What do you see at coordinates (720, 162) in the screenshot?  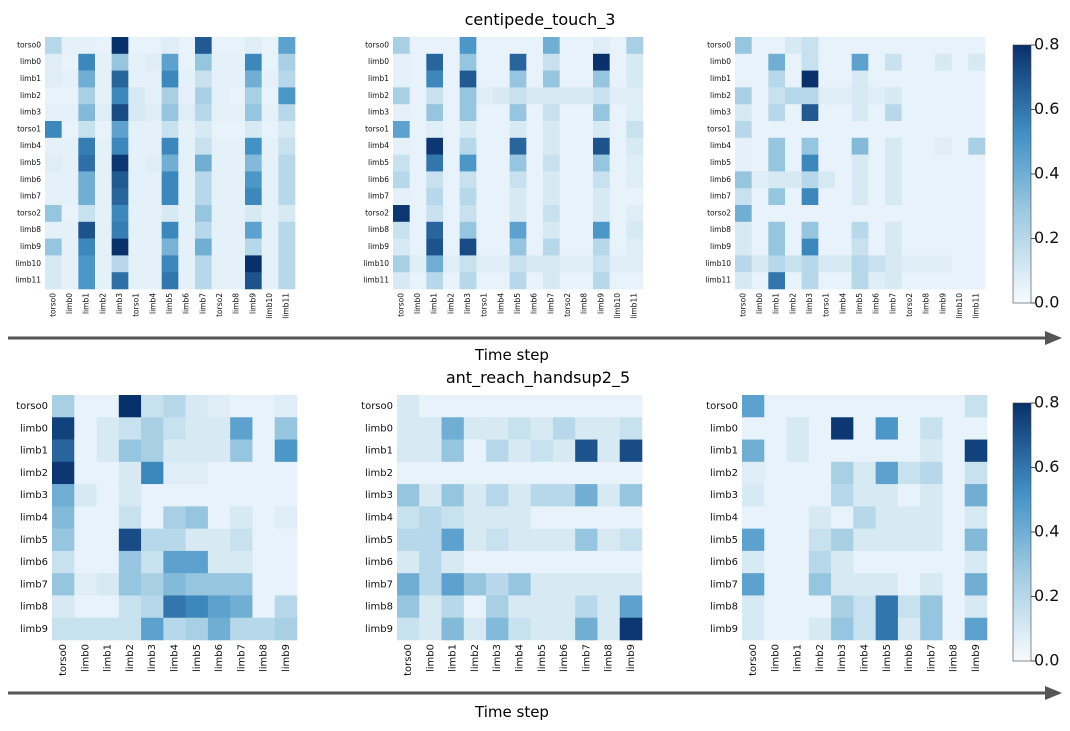 I see `y-tick-label: limb5` at bounding box center [720, 162].